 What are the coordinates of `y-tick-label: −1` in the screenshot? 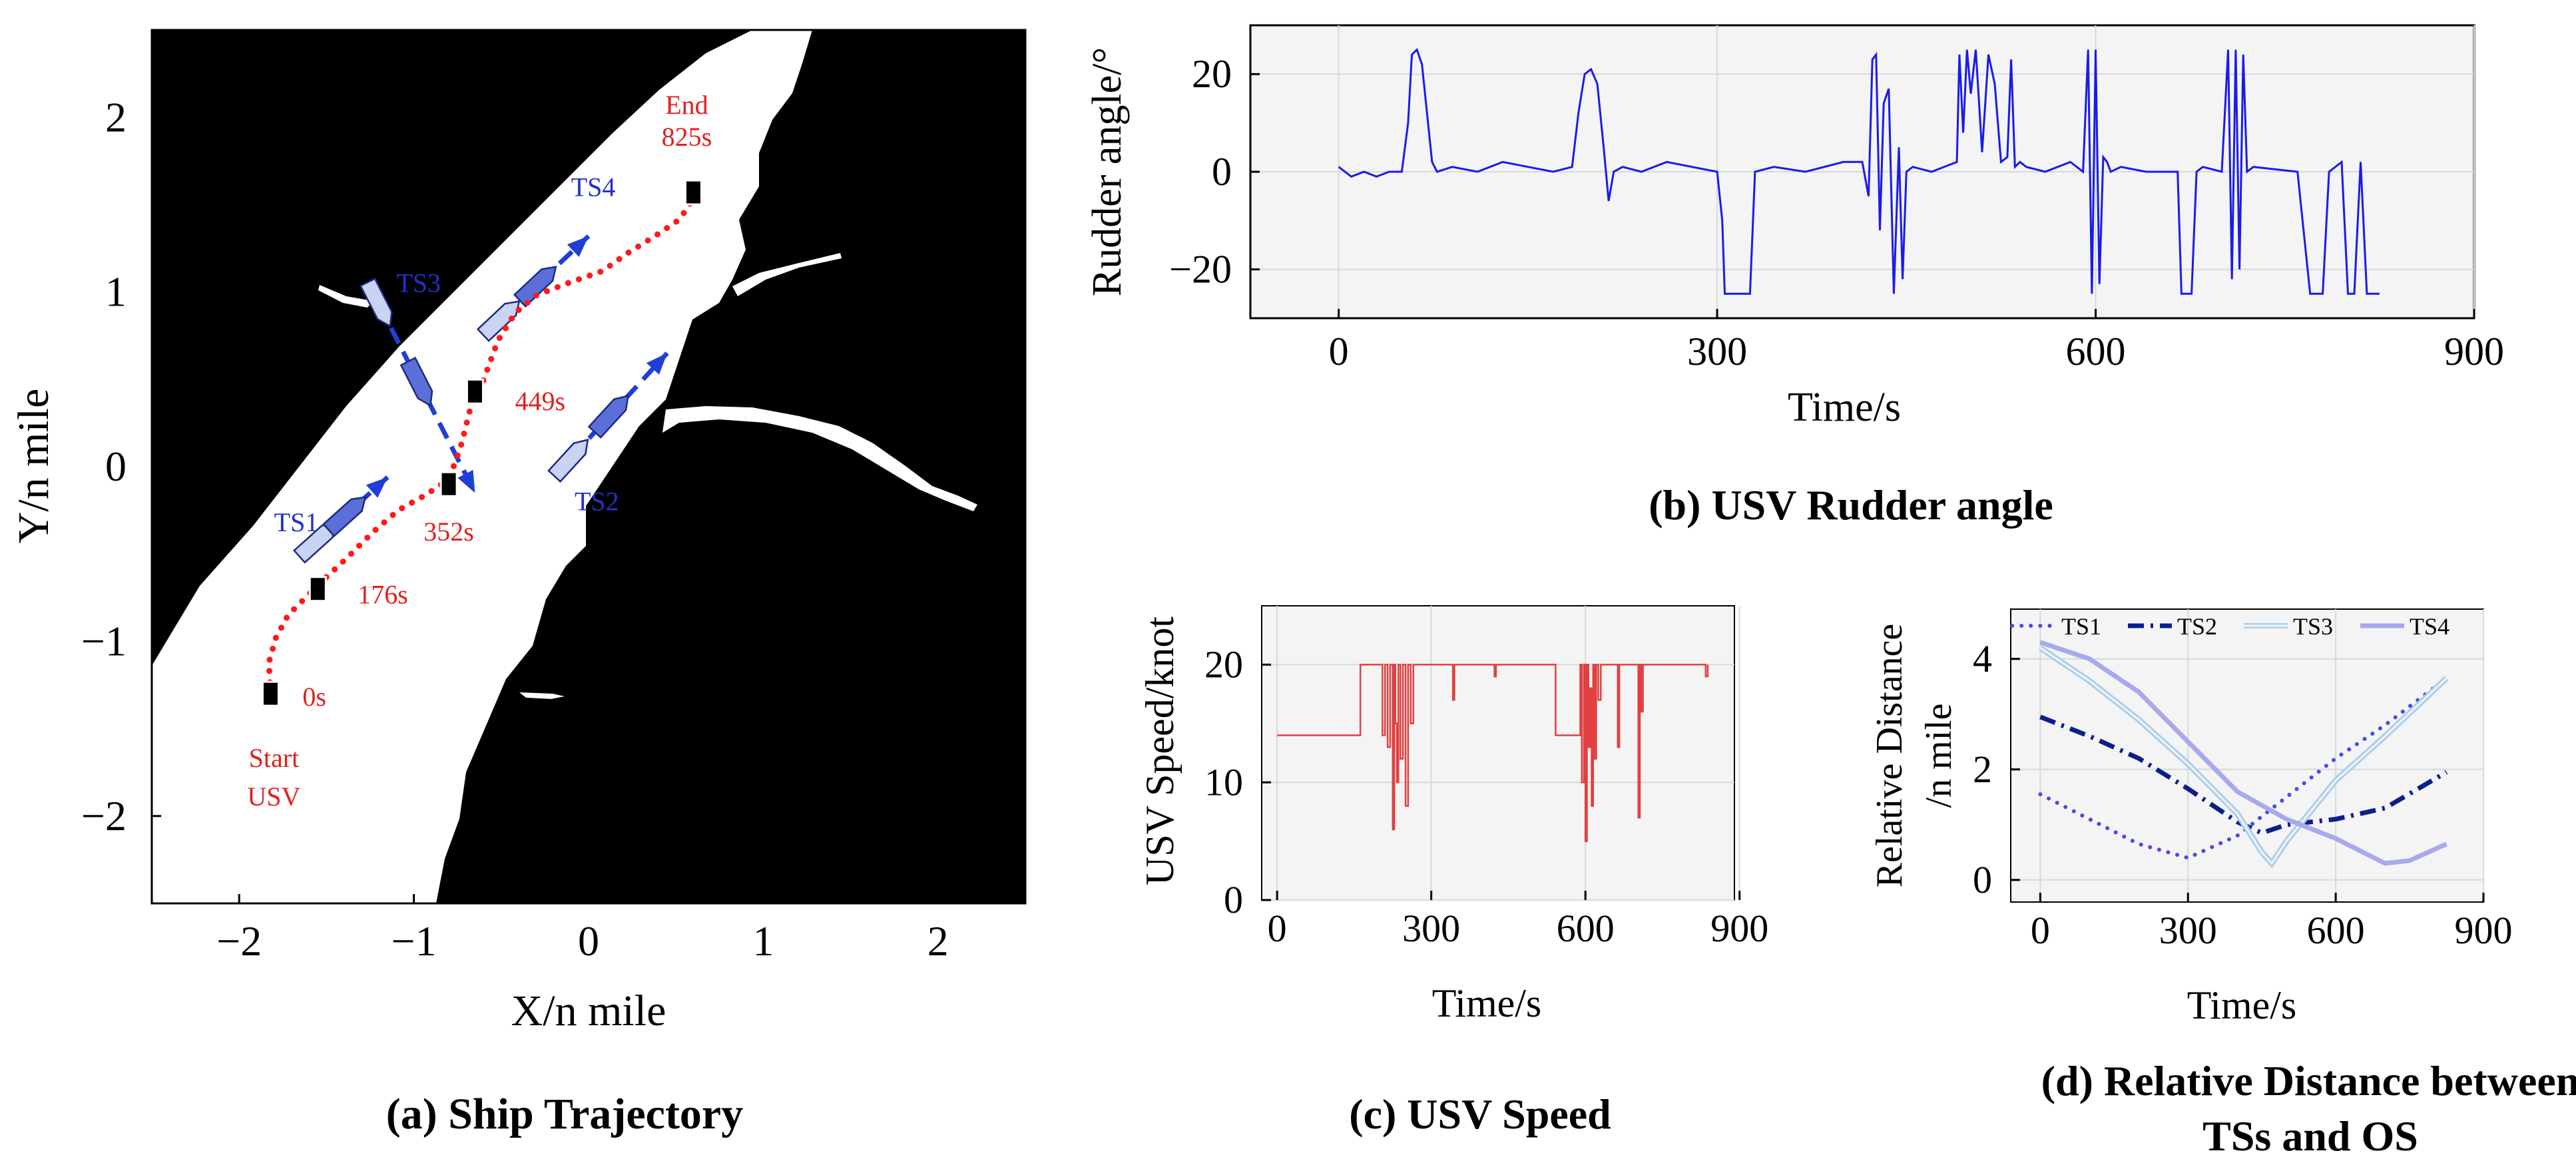 It's located at (104, 641).